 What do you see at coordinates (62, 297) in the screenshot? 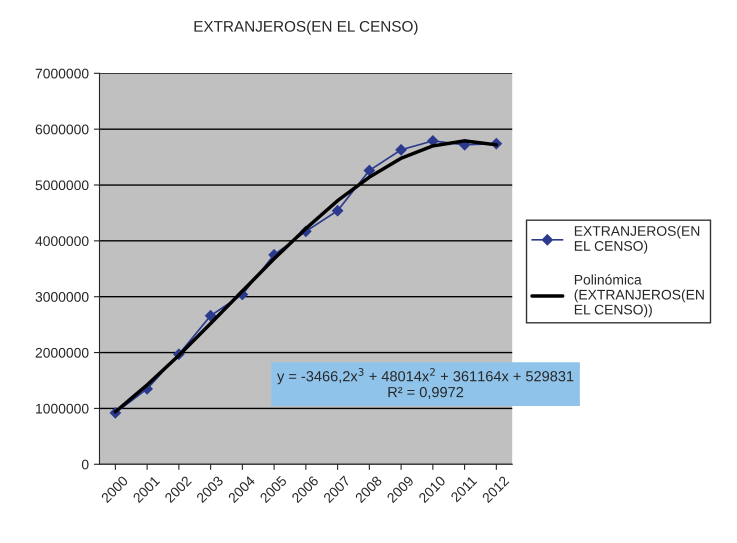
I see `y-tick-label: 3000000` at bounding box center [62, 297].